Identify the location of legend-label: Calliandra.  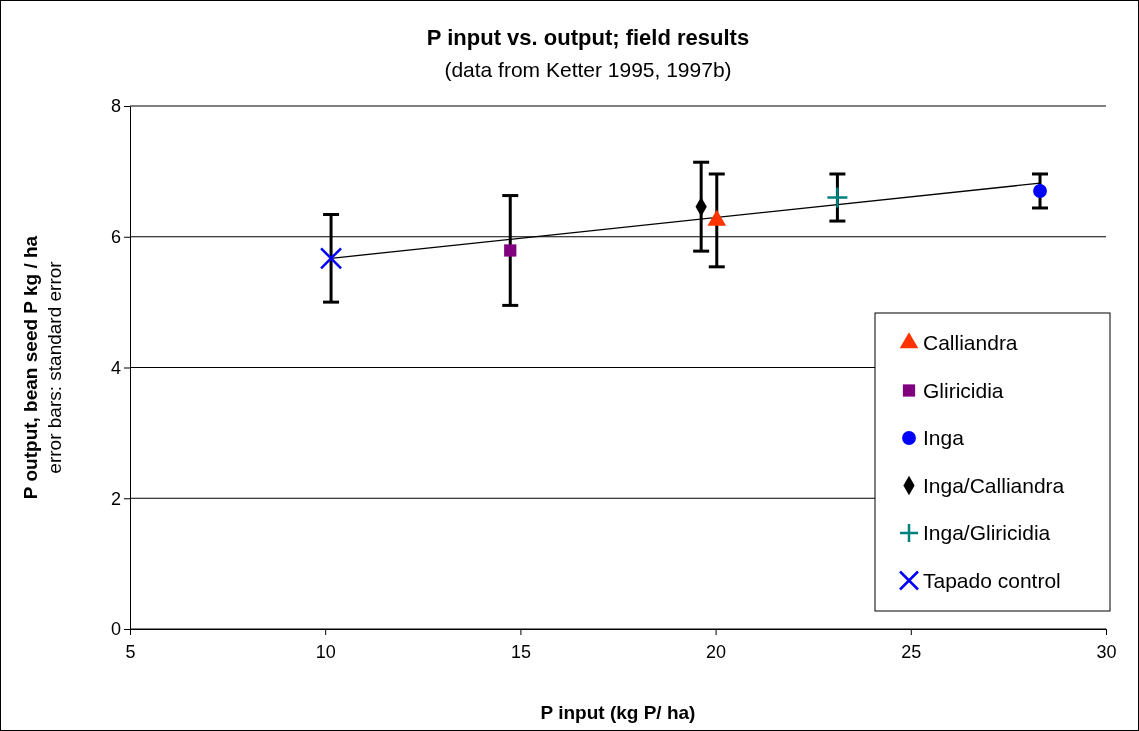
(970, 342).